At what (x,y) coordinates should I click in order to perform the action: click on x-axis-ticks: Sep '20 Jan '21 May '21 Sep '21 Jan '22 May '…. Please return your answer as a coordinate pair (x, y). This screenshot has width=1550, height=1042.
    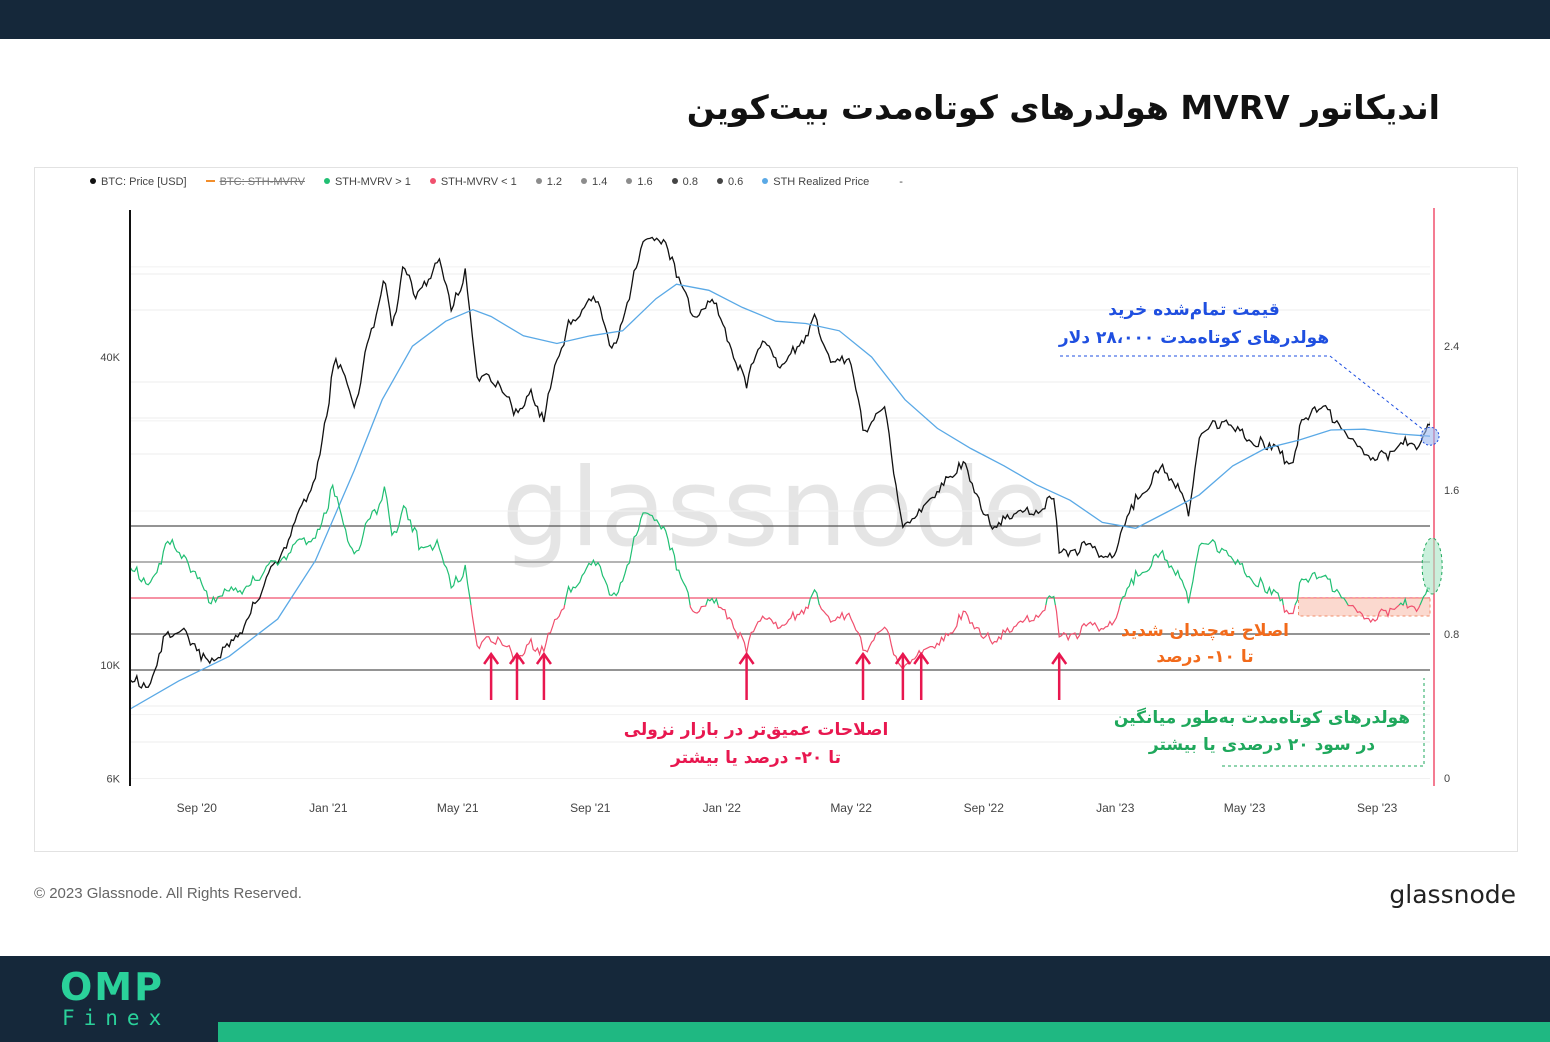
    Looking at the image, I should click on (787, 808).